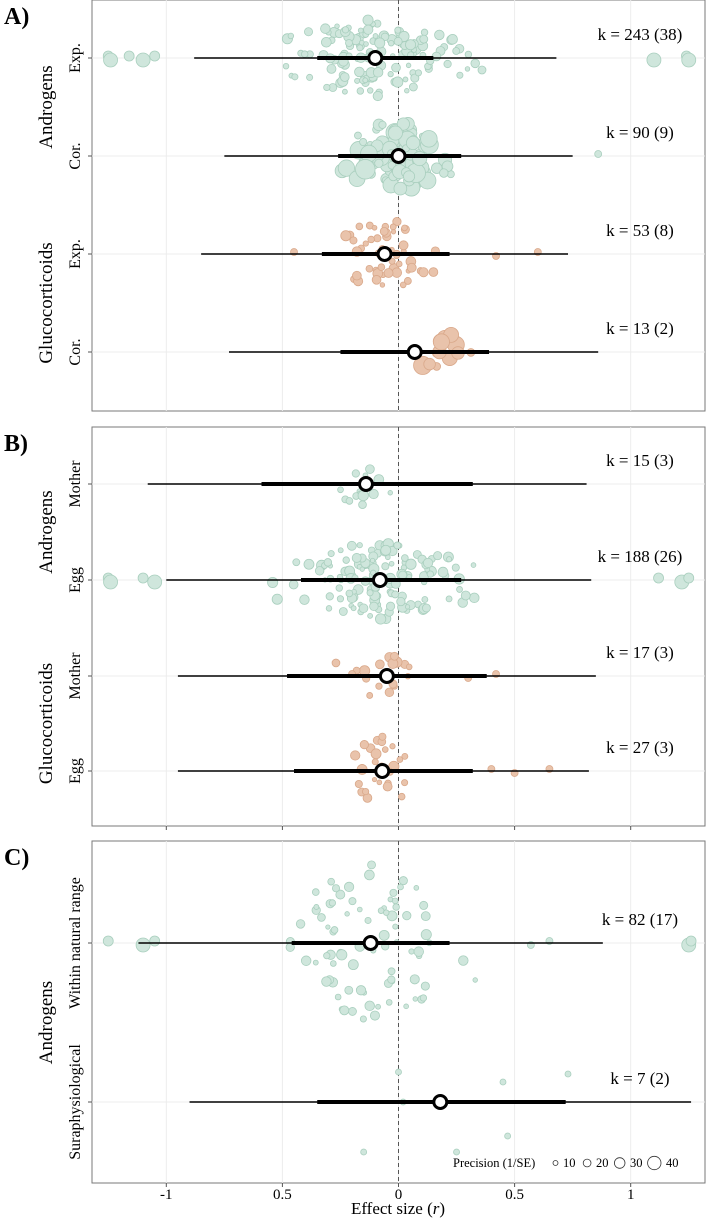 The image size is (709, 1227). What do you see at coordinates (569, 1163) in the screenshot?
I see `legend-label: 10` at bounding box center [569, 1163].